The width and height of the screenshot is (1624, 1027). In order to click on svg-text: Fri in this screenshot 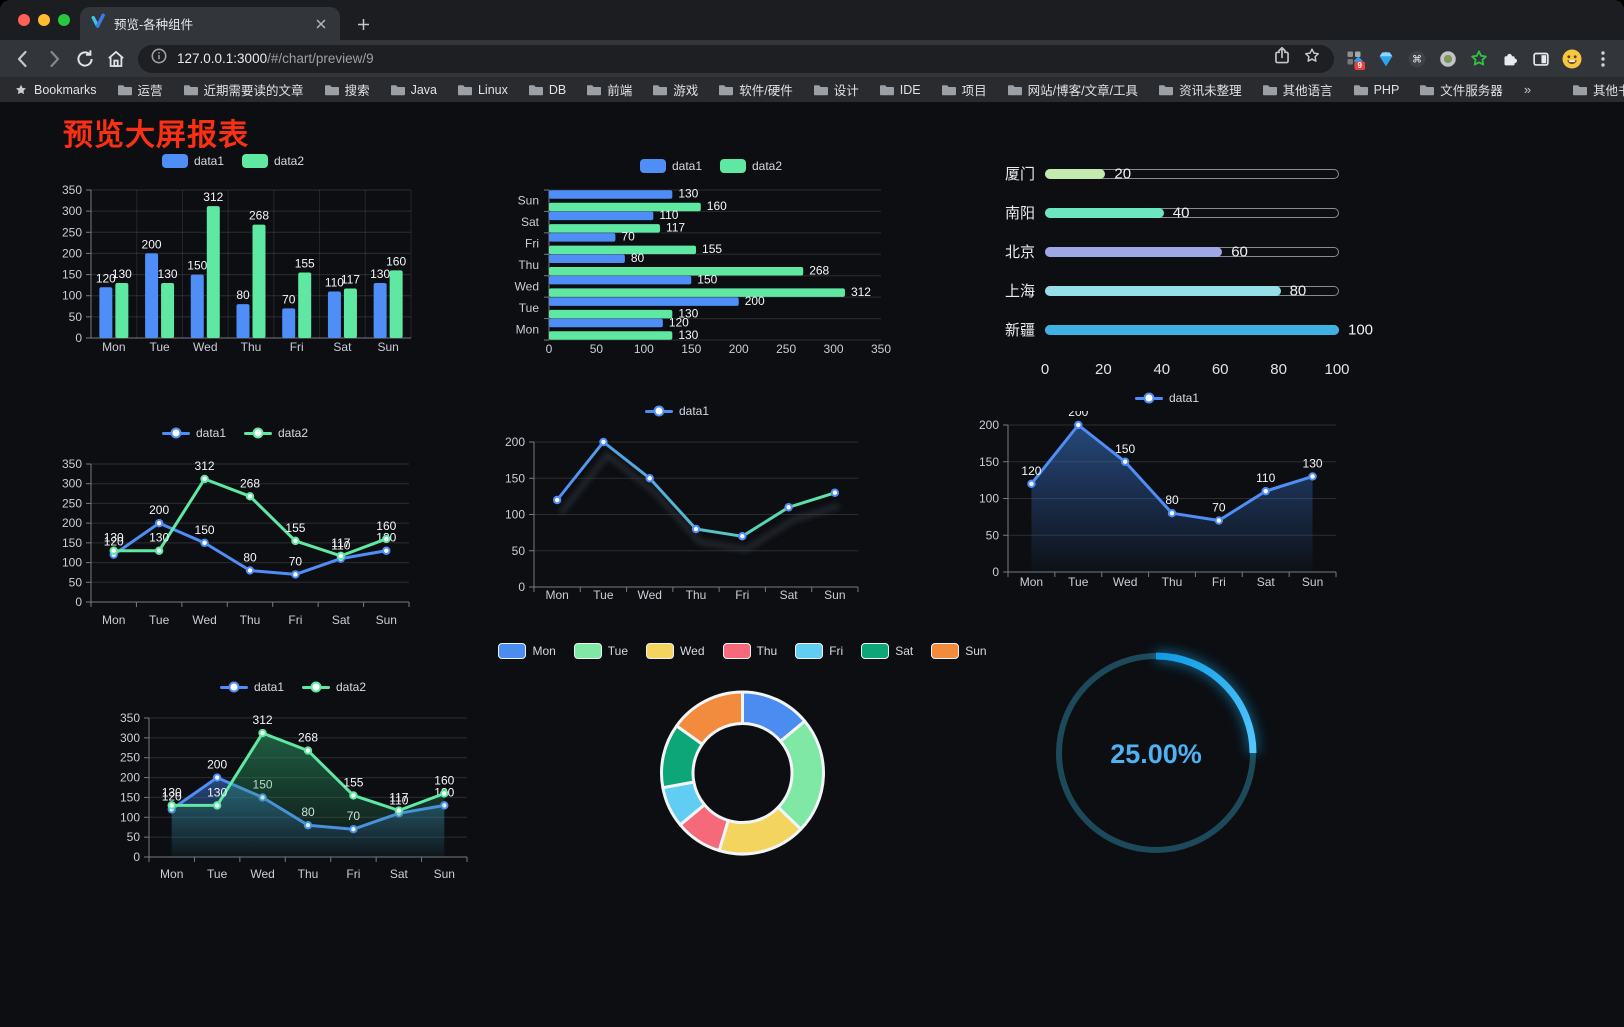, I will do `click(1219, 582)`.